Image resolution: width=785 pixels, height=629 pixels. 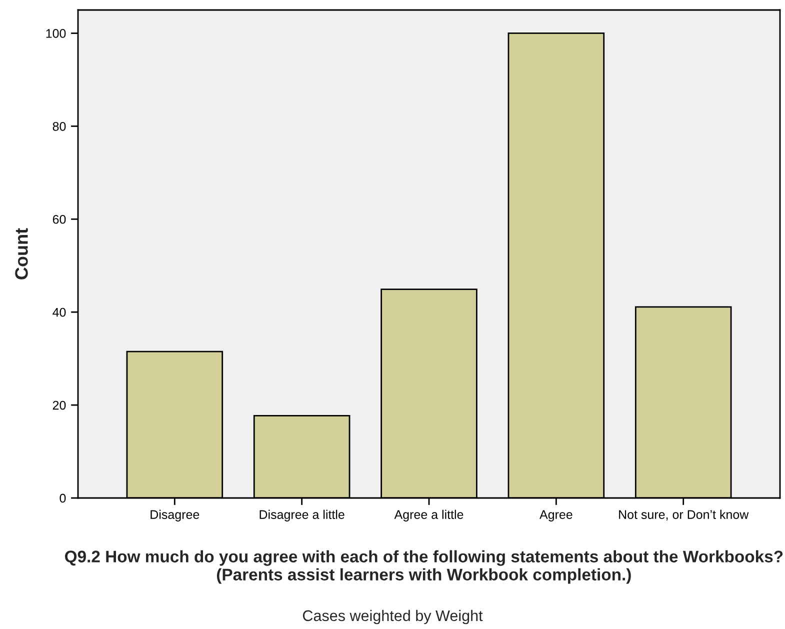 What do you see at coordinates (302, 516) in the screenshot?
I see `x-tick-label: Disagree a little` at bounding box center [302, 516].